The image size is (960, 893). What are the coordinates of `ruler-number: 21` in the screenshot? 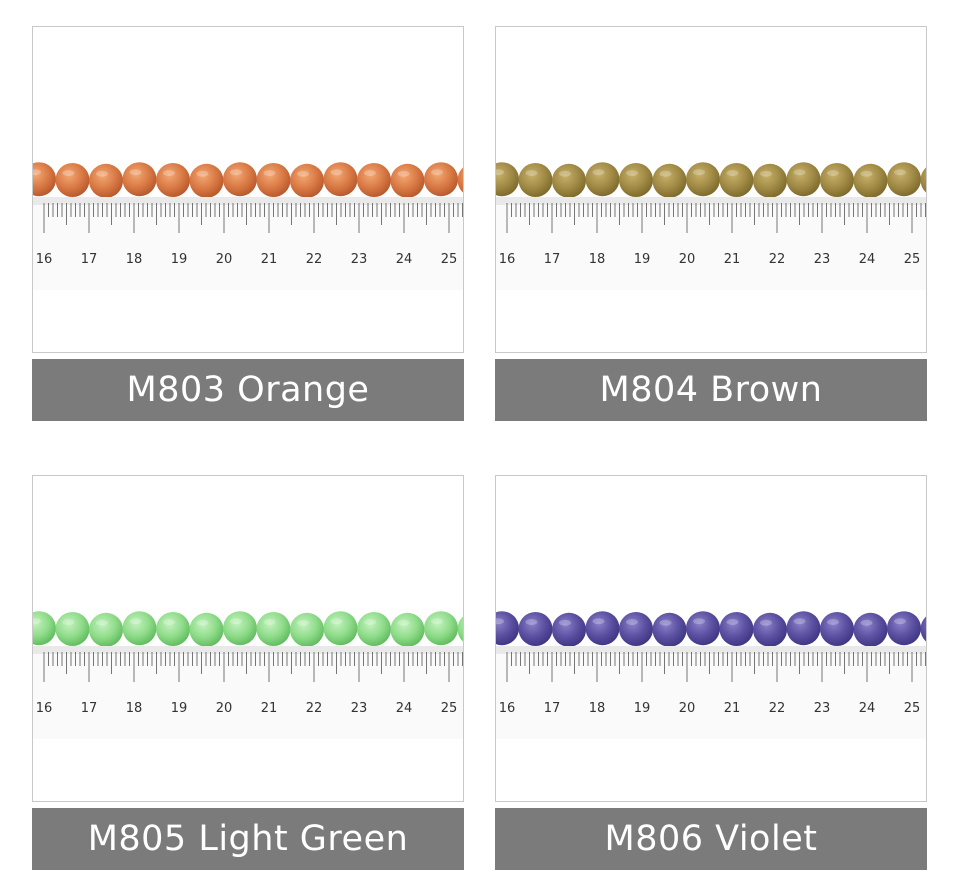 It's located at (732, 259).